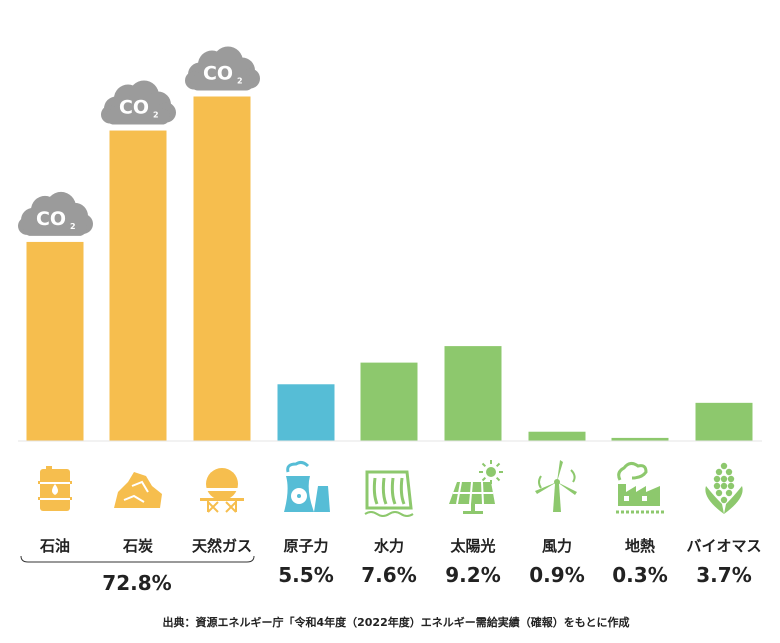 This screenshot has height=643, width=780. I want to click on hydro-dam-icon, so click(389, 493).